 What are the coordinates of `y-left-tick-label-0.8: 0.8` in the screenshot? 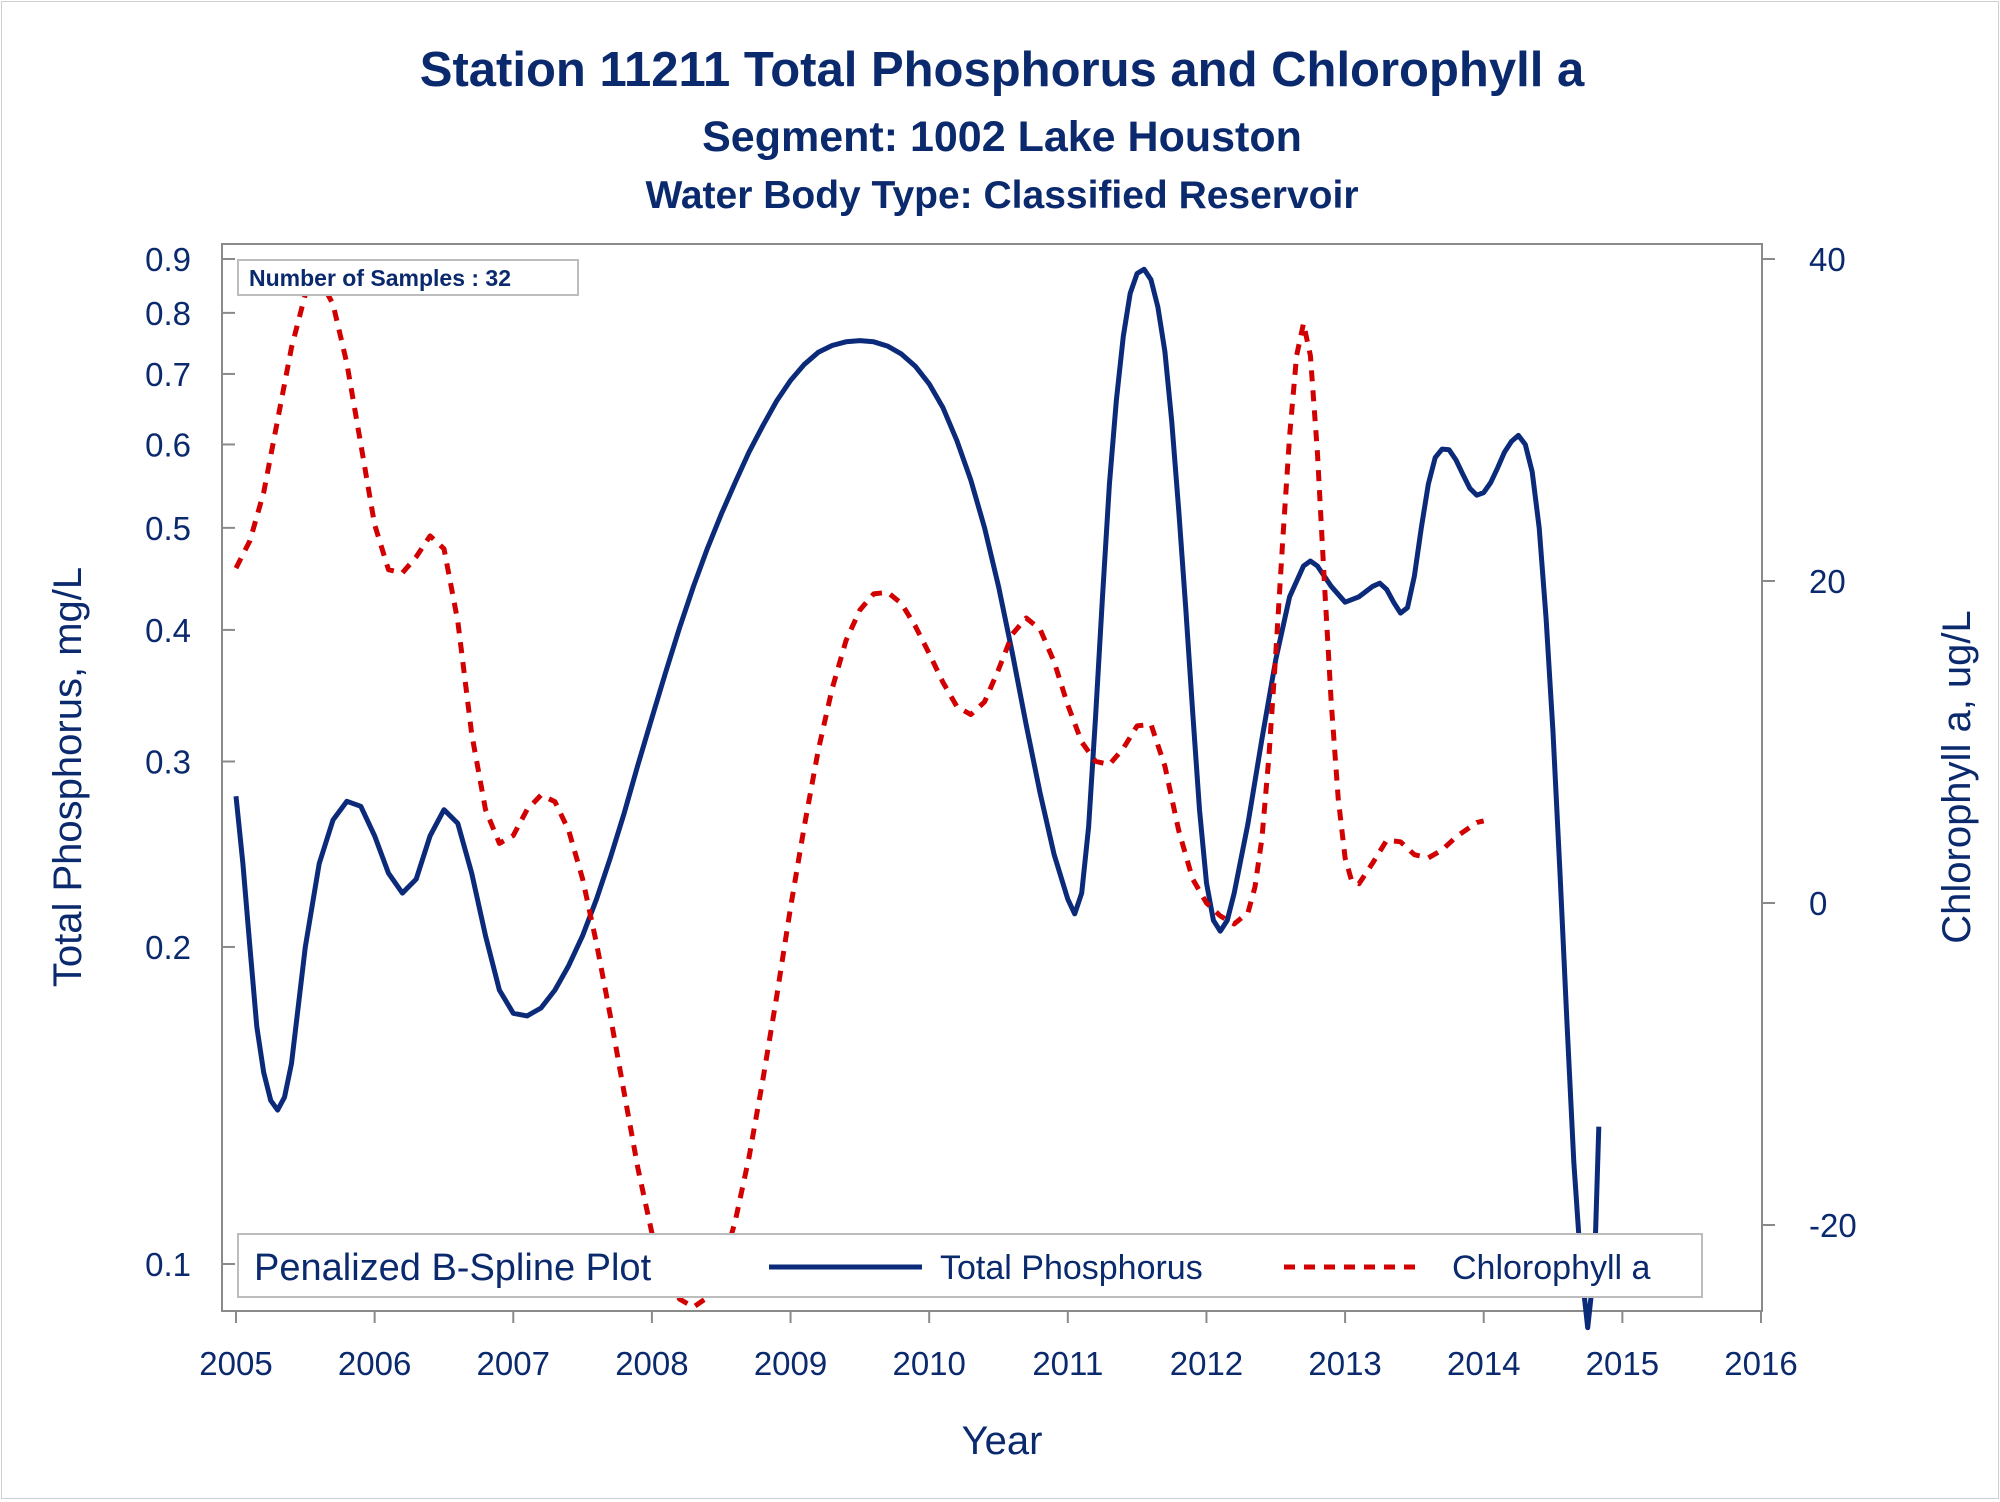 It's located at (168, 313).